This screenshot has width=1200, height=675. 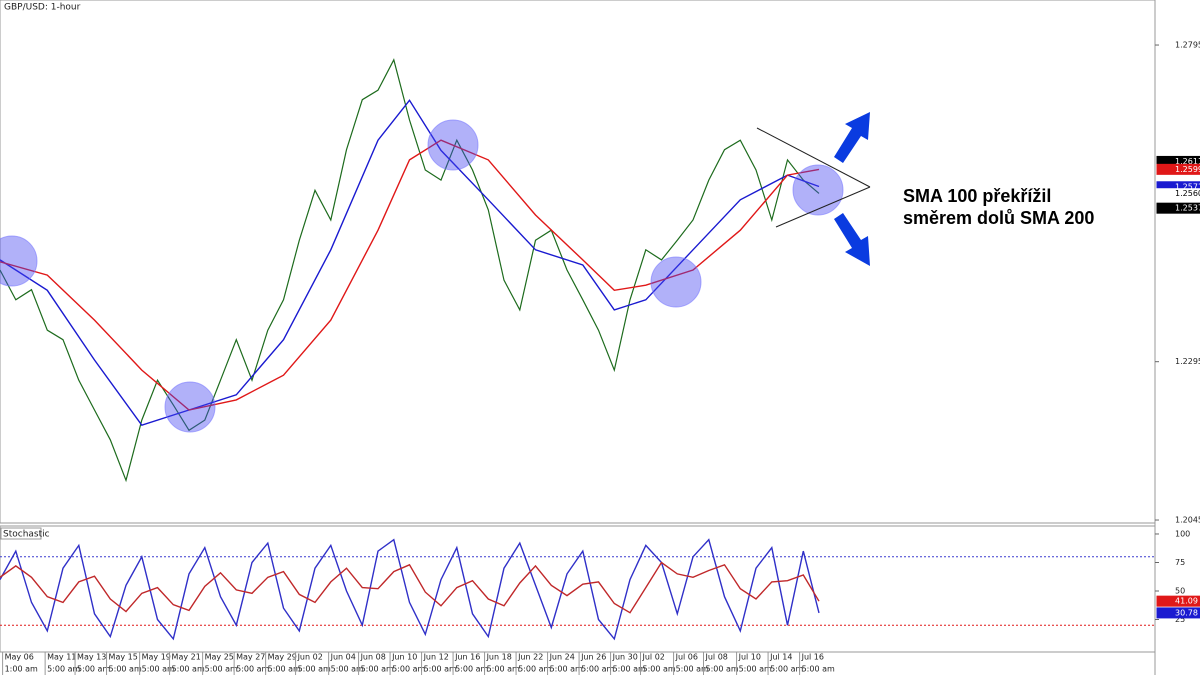 I want to click on price-label: 1.25377, so click(x=1187, y=208).